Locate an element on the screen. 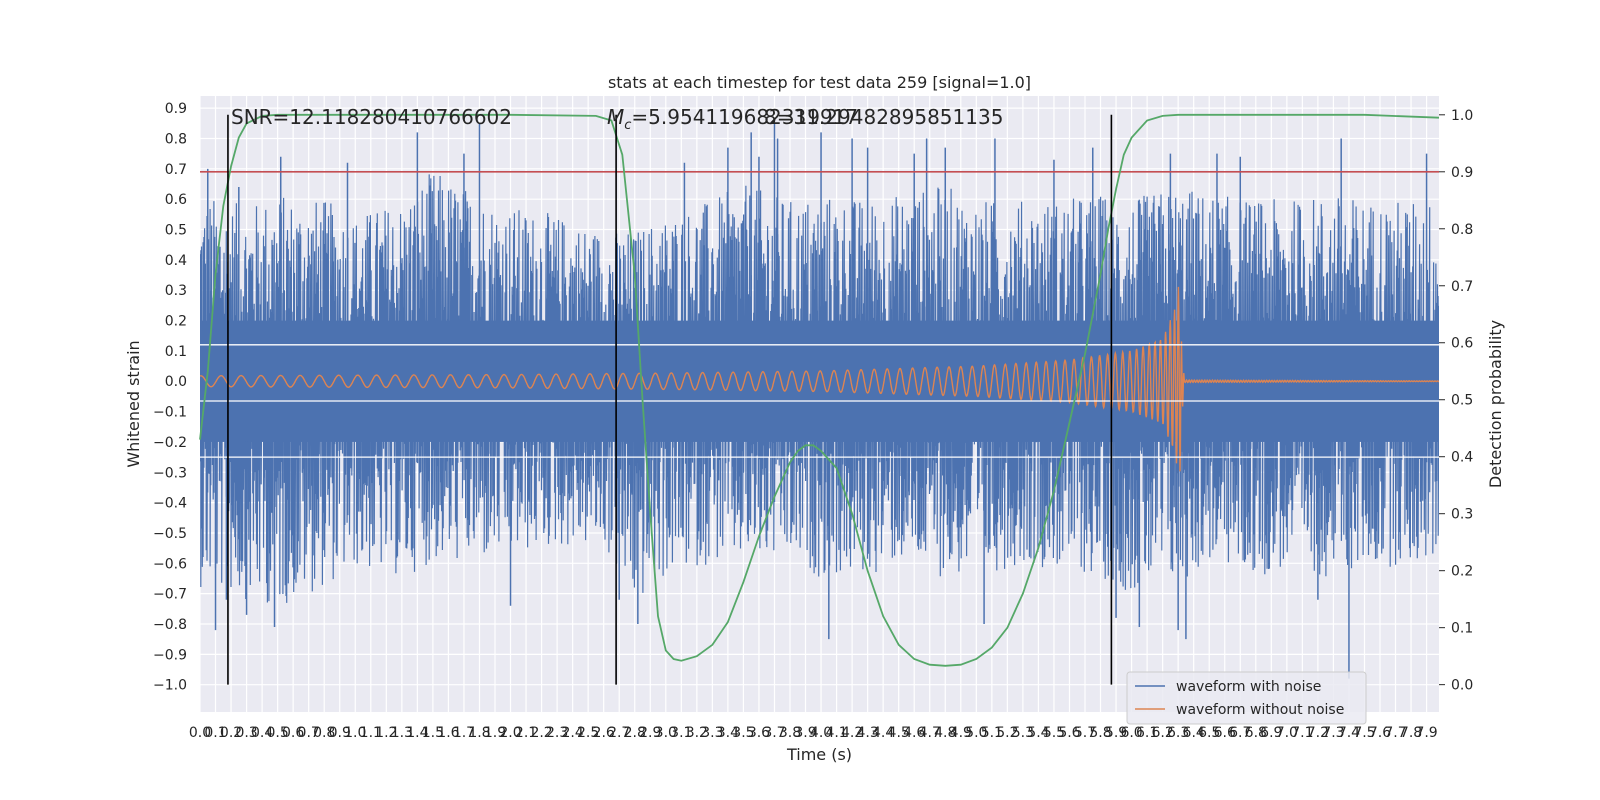 The height and width of the screenshot is (800, 1600). chirp-mass-annotation: Mc=5.954119682319917 is located at coordinates (732, 119).